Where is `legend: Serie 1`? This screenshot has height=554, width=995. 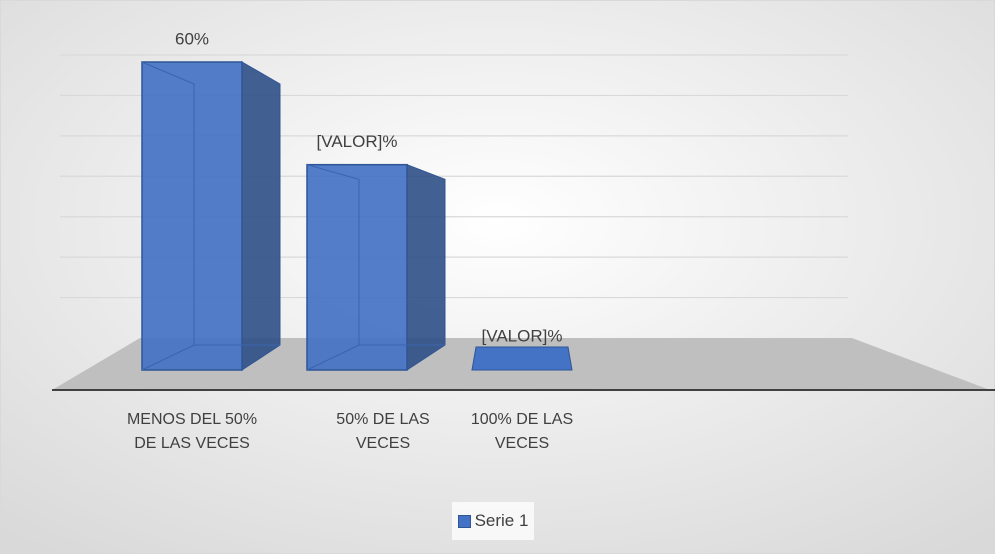 legend: Serie 1 is located at coordinates (493, 521).